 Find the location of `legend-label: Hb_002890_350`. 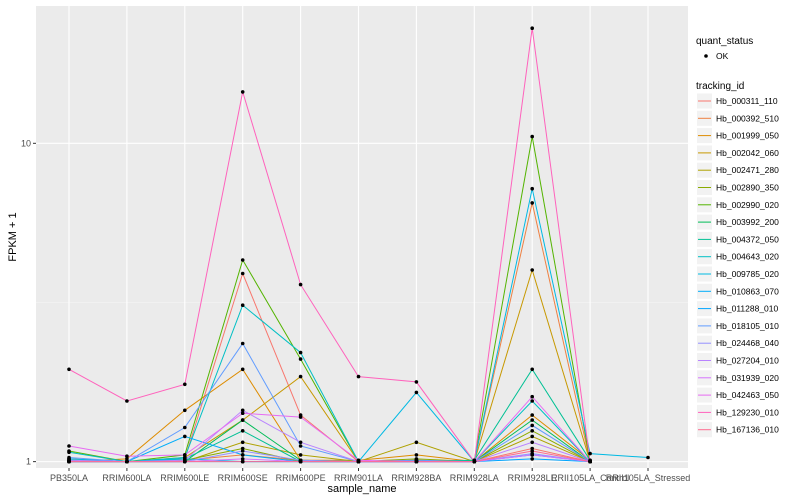

legend-label: Hb_002890_350 is located at coordinates (747, 188).